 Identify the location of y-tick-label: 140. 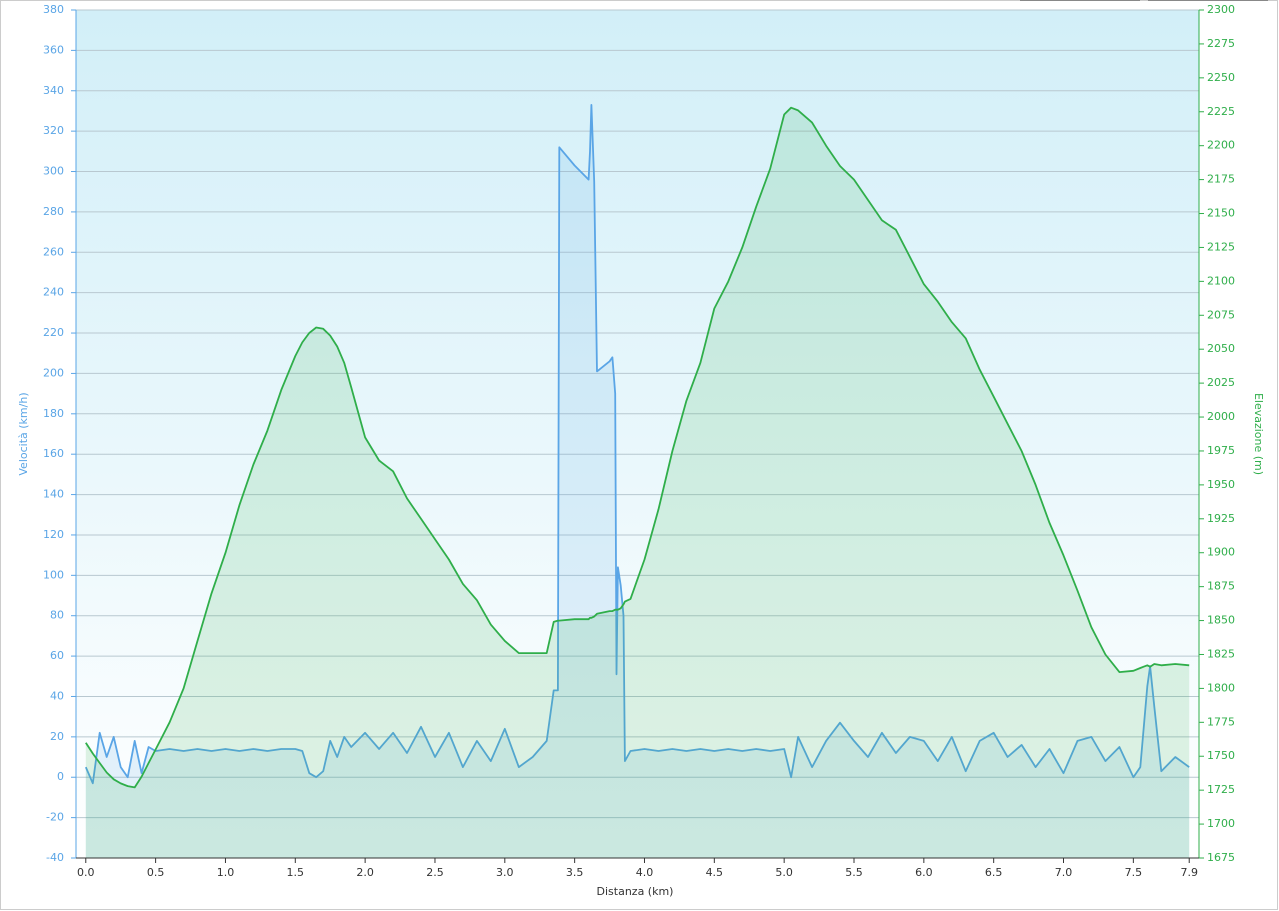
(53, 494).